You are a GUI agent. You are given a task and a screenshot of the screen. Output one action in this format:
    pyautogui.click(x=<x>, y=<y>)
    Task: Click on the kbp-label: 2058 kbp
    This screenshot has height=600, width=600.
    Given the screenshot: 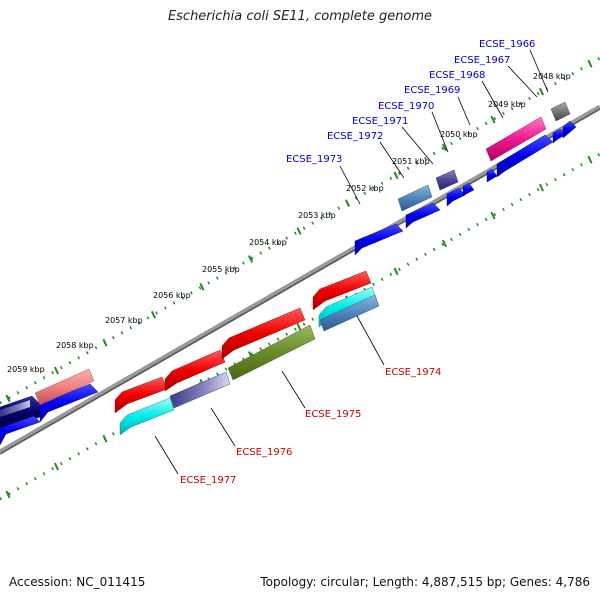 What is the action you would take?
    pyautogui.click(x=75, y=345)
    